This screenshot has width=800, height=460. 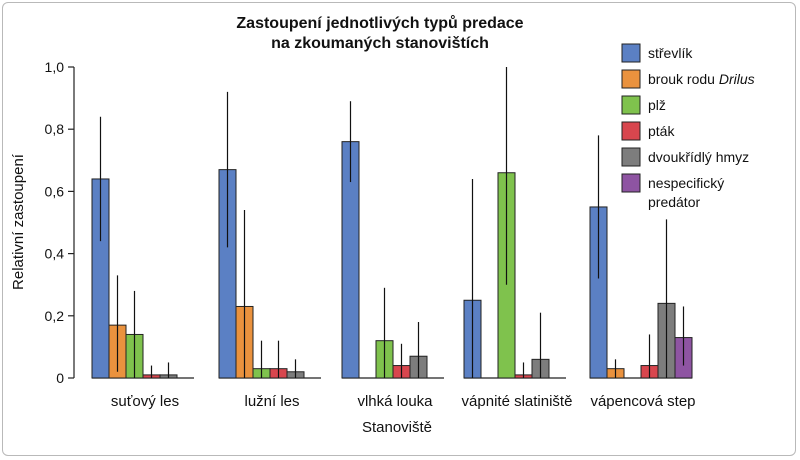 I want to click on chart-title-line-1: Zastoupení jednotlivých typů predace, so click(x=379, y=23).